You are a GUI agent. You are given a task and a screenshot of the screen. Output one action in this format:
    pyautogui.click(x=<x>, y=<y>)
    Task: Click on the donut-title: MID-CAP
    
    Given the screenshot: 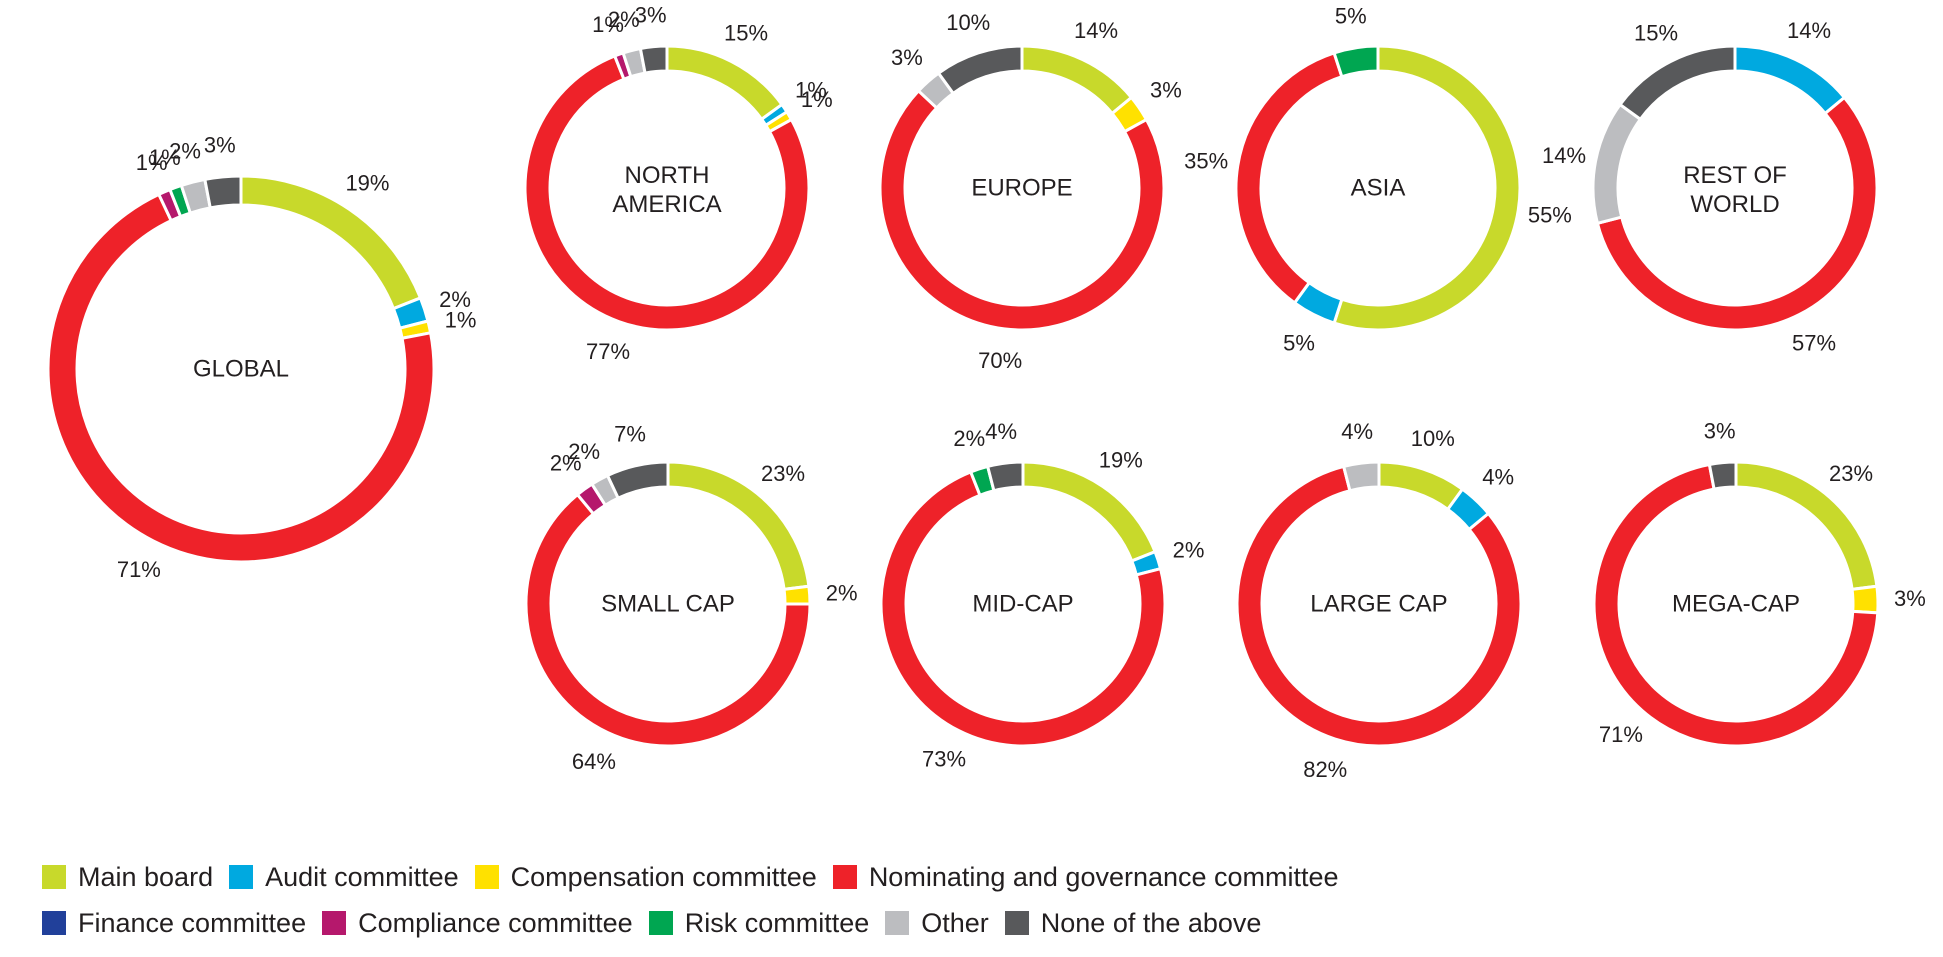 What is the action you would take?
    pyautogui.click(x=1022, y=604)
    